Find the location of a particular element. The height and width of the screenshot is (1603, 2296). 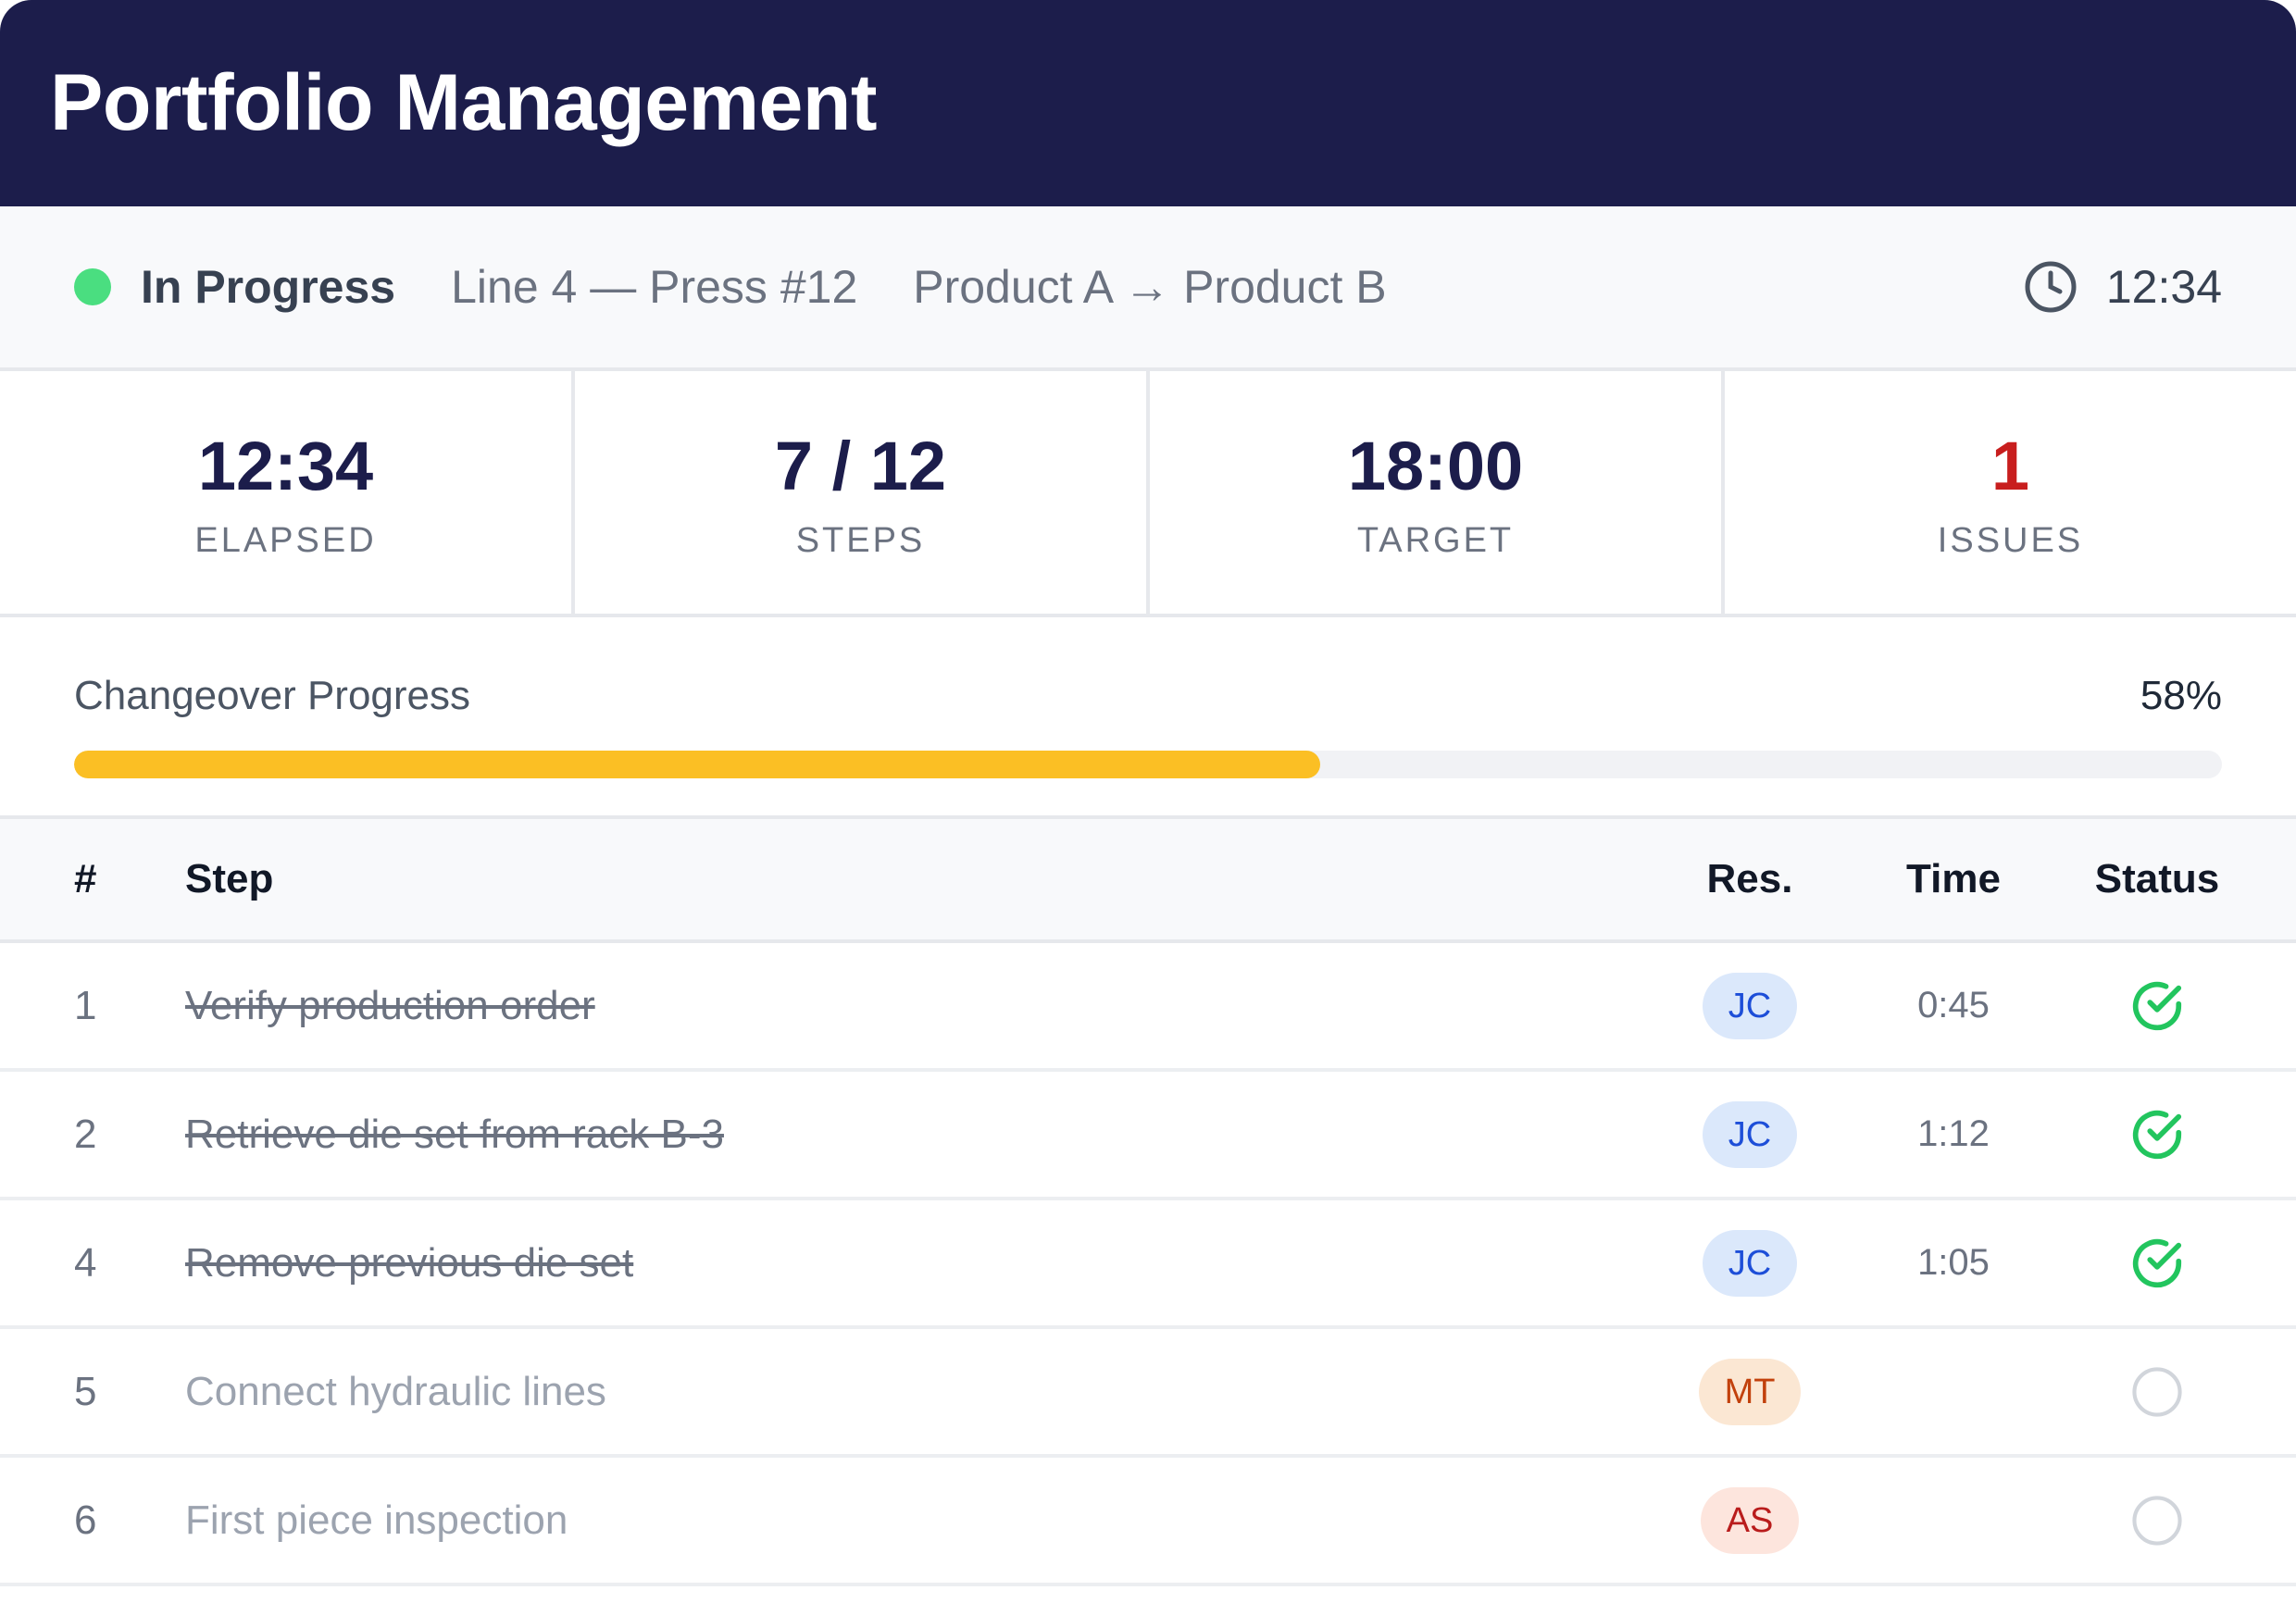

resource-badge: MT is located at coordinates (1750, 1391).